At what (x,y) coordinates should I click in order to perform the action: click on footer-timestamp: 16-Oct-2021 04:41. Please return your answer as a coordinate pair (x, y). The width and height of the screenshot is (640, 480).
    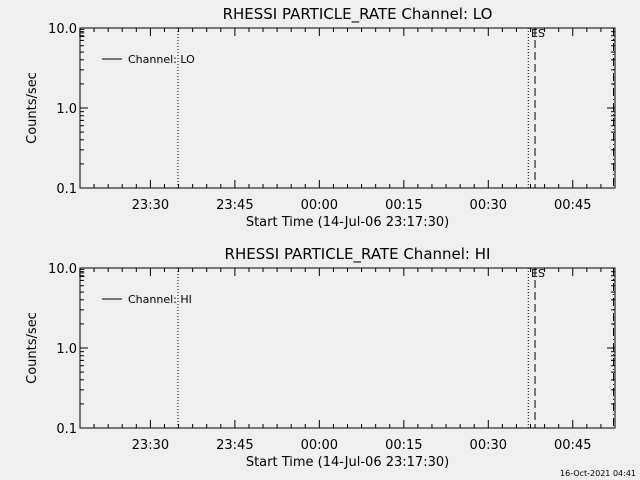
    Looking at the image, I should click on (598, 473).